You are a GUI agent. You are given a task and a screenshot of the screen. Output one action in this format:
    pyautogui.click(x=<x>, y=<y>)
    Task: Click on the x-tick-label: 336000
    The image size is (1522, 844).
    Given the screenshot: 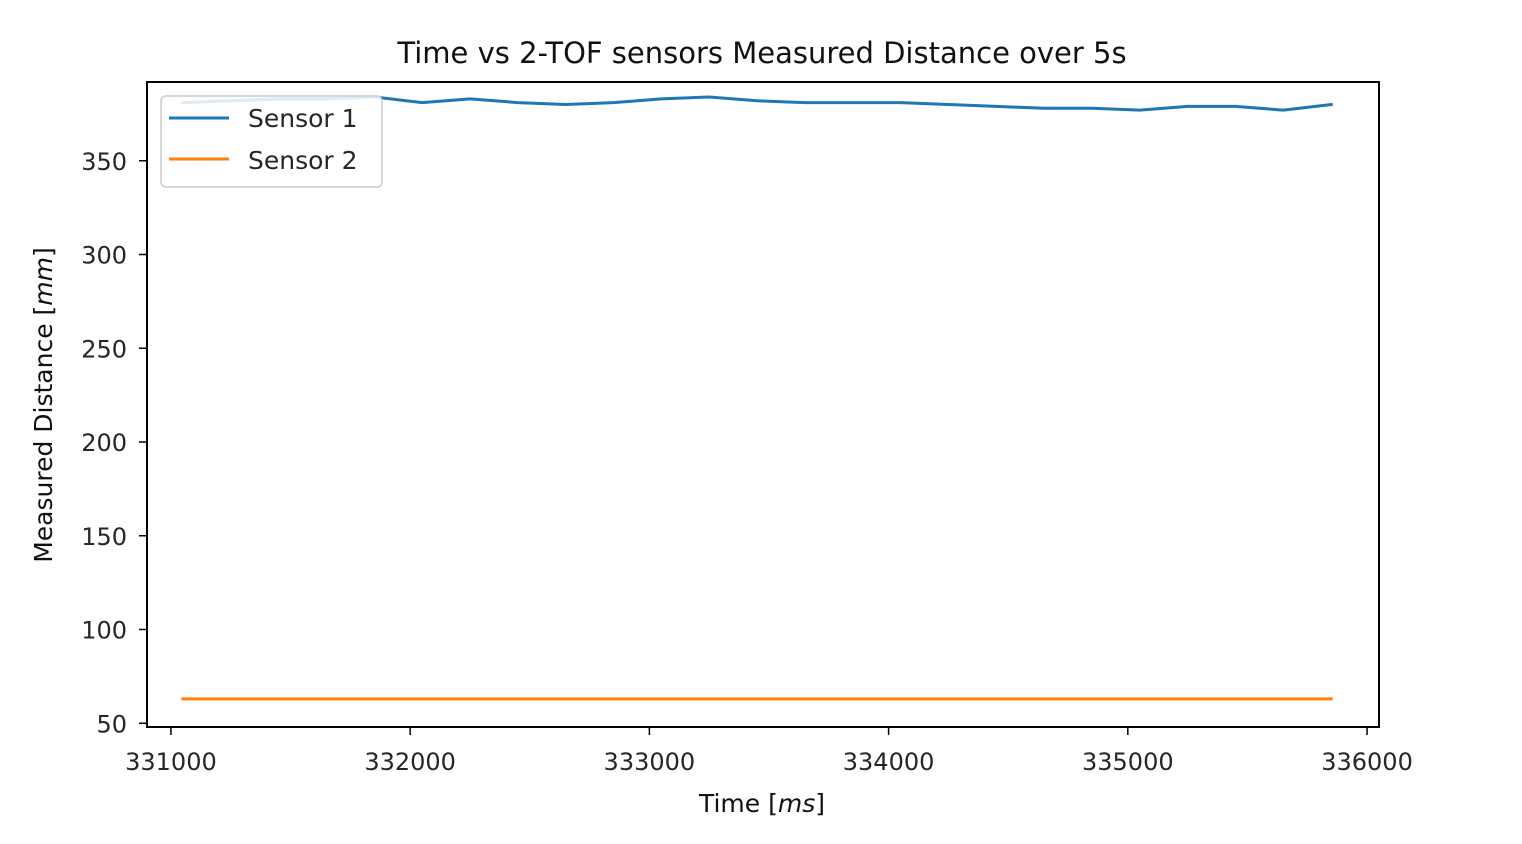 What is the action you would take?
    pyautogui.click(x=1367, y=762)
    